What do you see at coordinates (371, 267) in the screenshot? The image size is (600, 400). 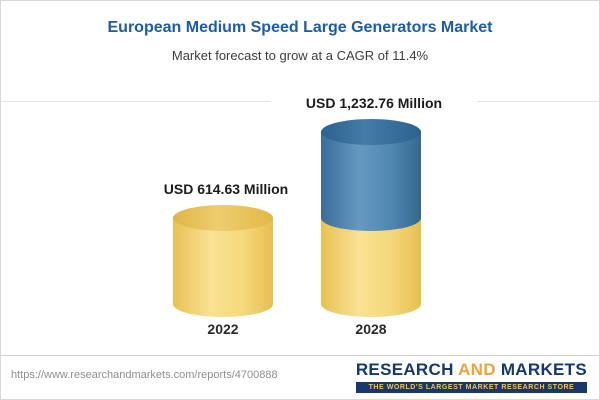 I see `bar-2028-base-body` at bounding box center [371, 267].